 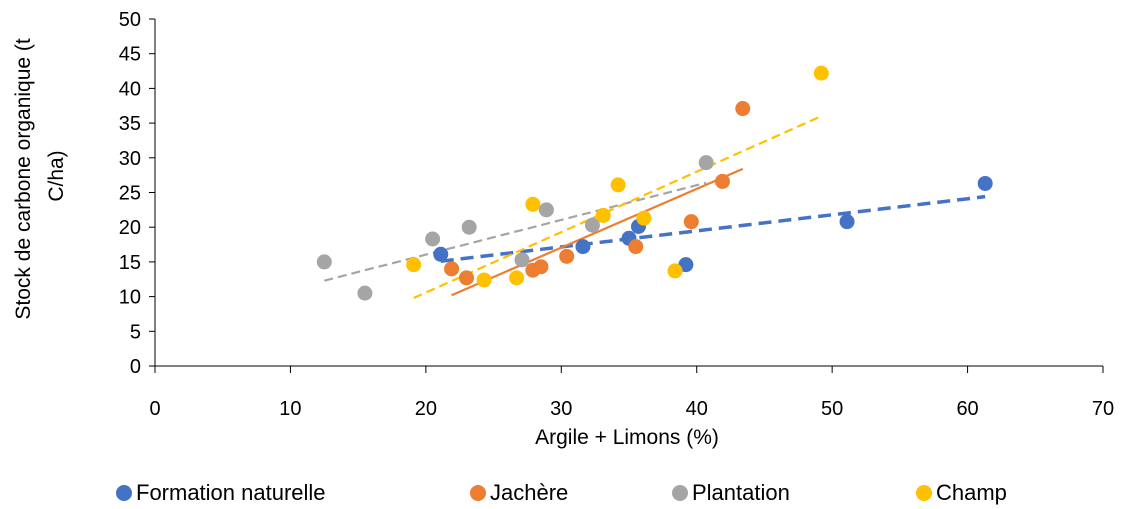 I want to click on x-tick-label: 40, so click(x=697, y=409).